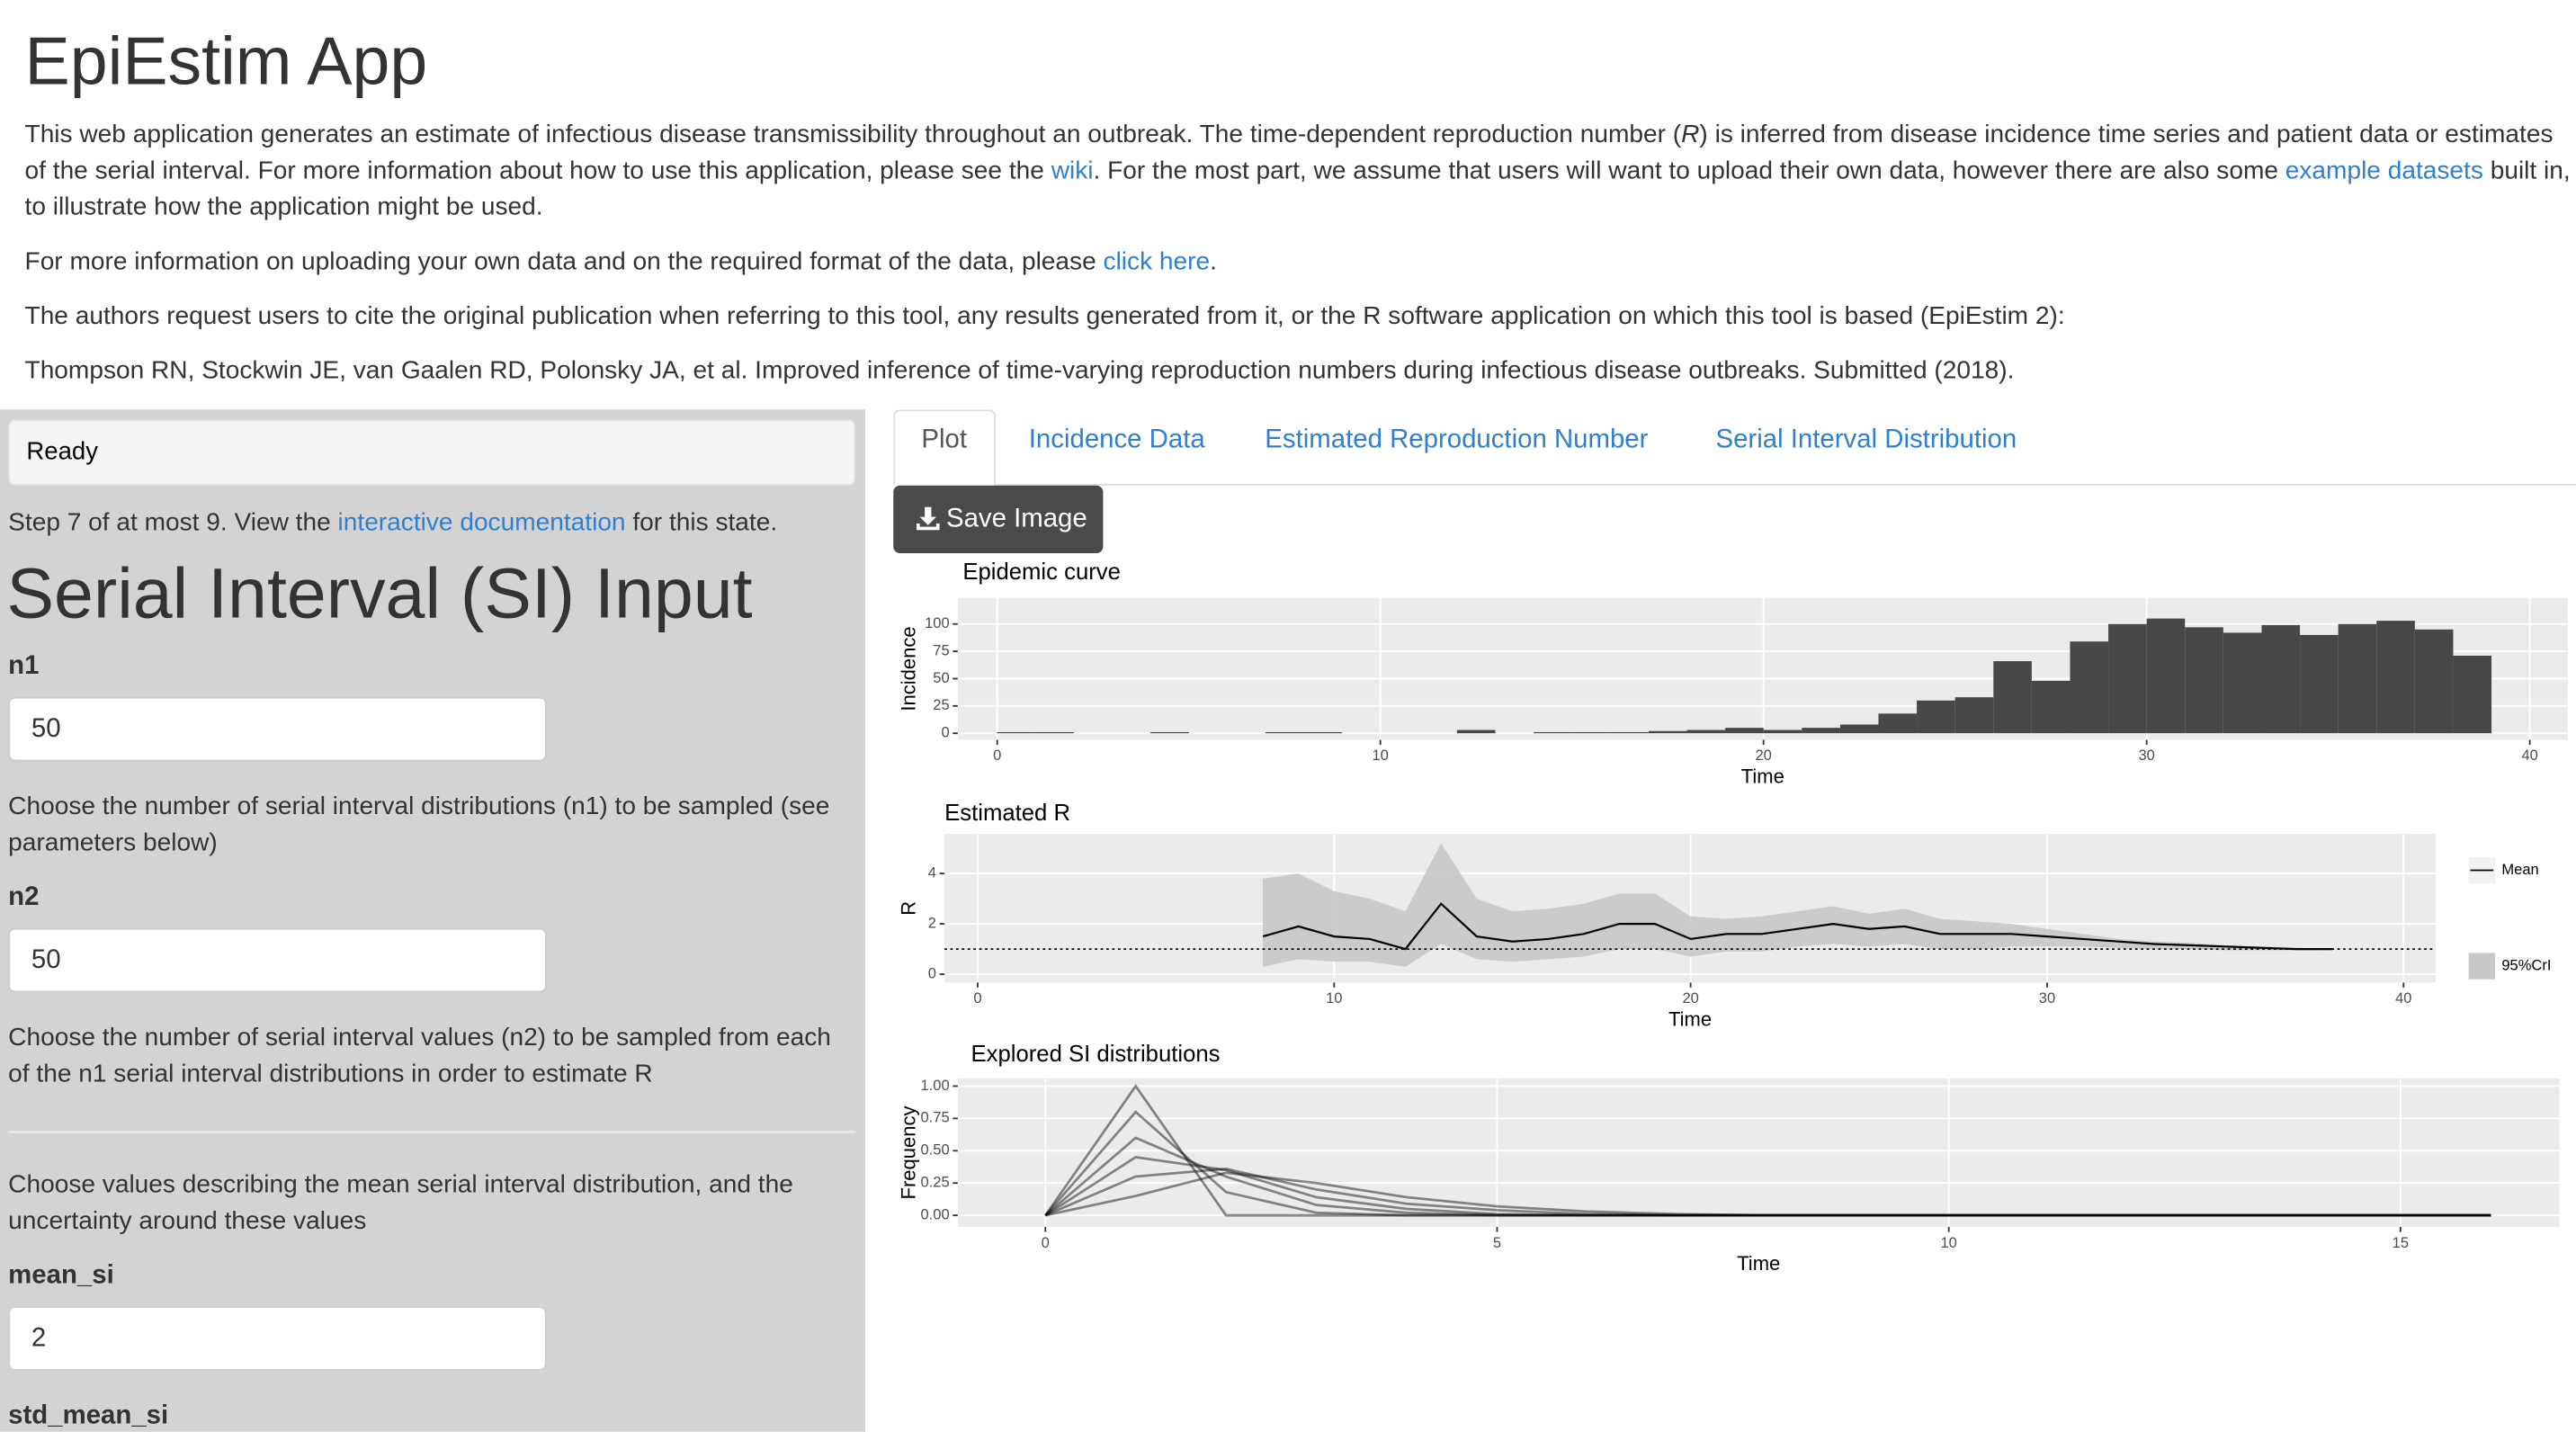 The image size is (2576, 1432). Describe the element at coordinates (2384, 171) in the screenshot. I see `link: example datasets` at that location.